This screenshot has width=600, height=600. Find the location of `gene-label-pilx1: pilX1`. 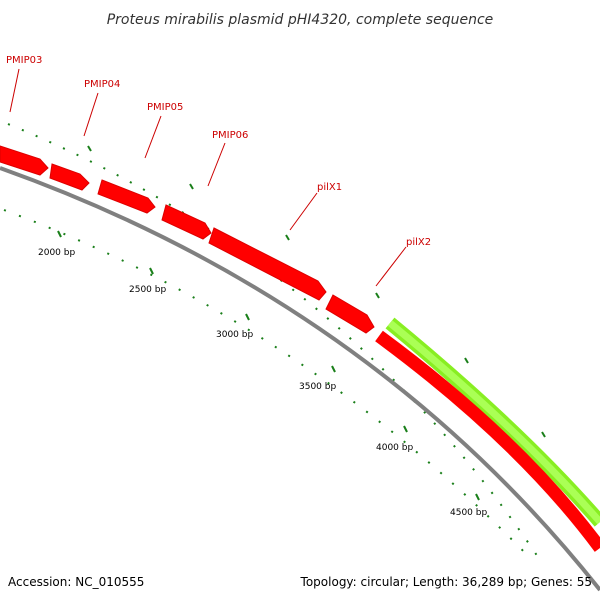

gene-label-pilx1: pilX1 is located at coordinates (329, 187).